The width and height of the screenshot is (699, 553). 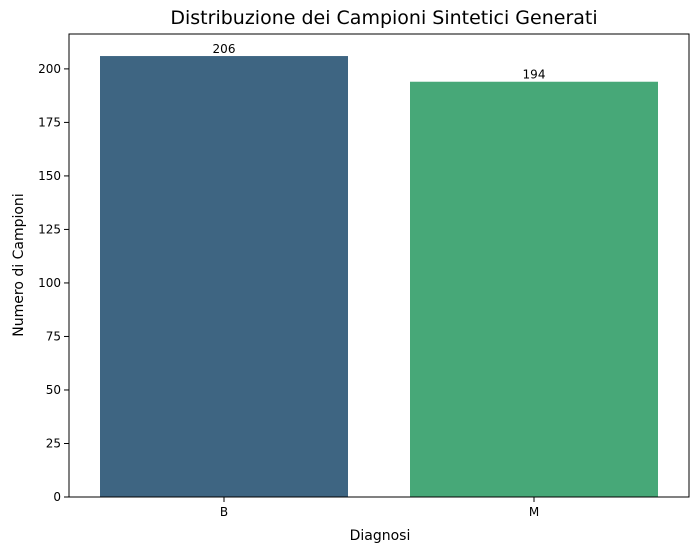 I want to click on y-axis-ticks: 0 25 50 75 100 125 150 175 200, so click(x=53, y=283).